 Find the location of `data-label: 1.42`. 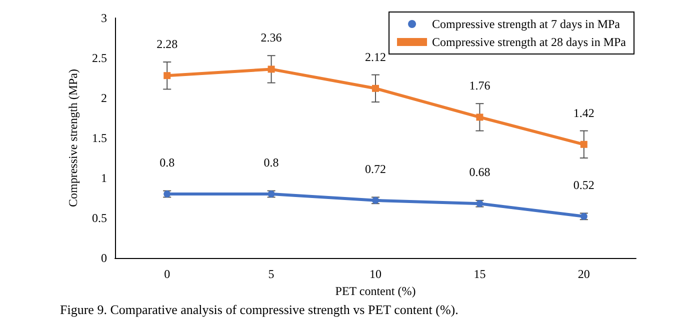

data-label: 1.42 is located at coordinates (583, 113).